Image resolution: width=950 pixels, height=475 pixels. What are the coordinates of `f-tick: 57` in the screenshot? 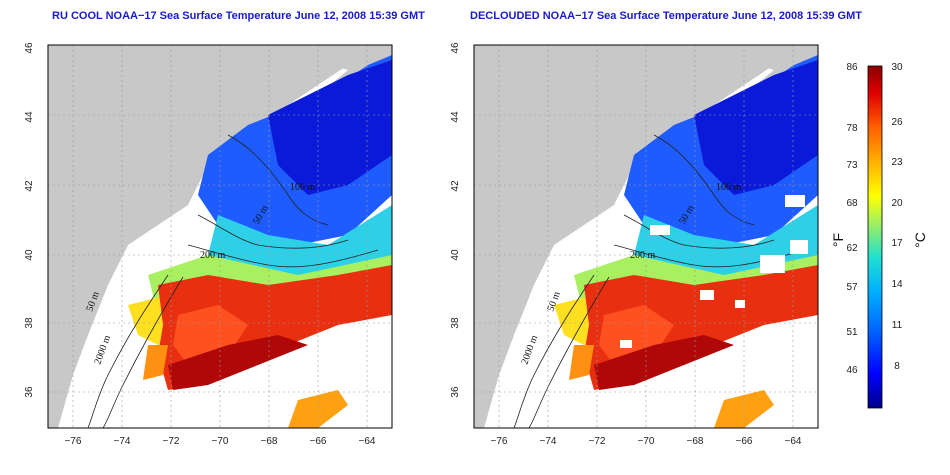 It's located at (852, 287).